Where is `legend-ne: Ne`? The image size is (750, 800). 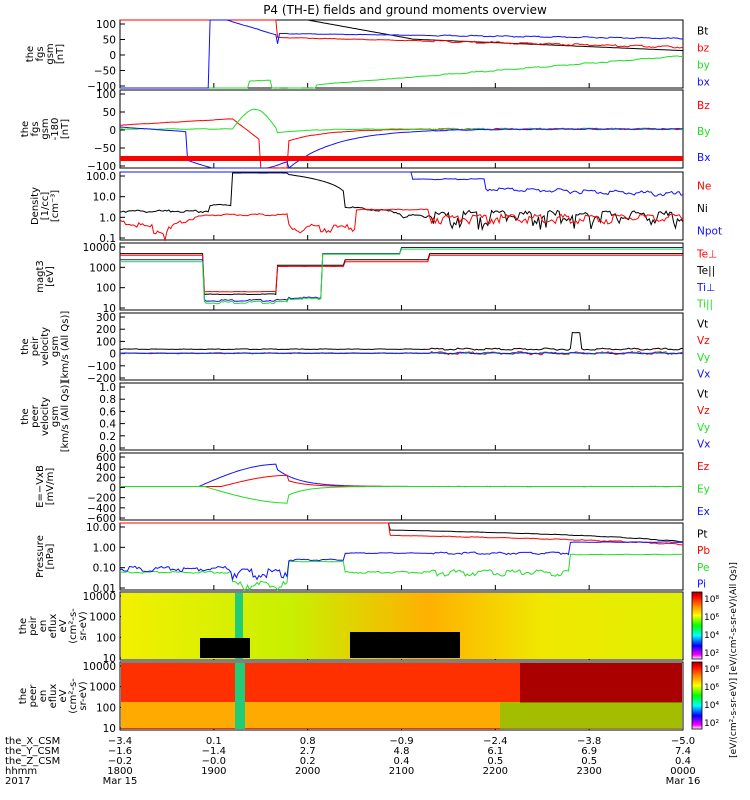
legend-ne: Ne is located at coordinates (704, 186).